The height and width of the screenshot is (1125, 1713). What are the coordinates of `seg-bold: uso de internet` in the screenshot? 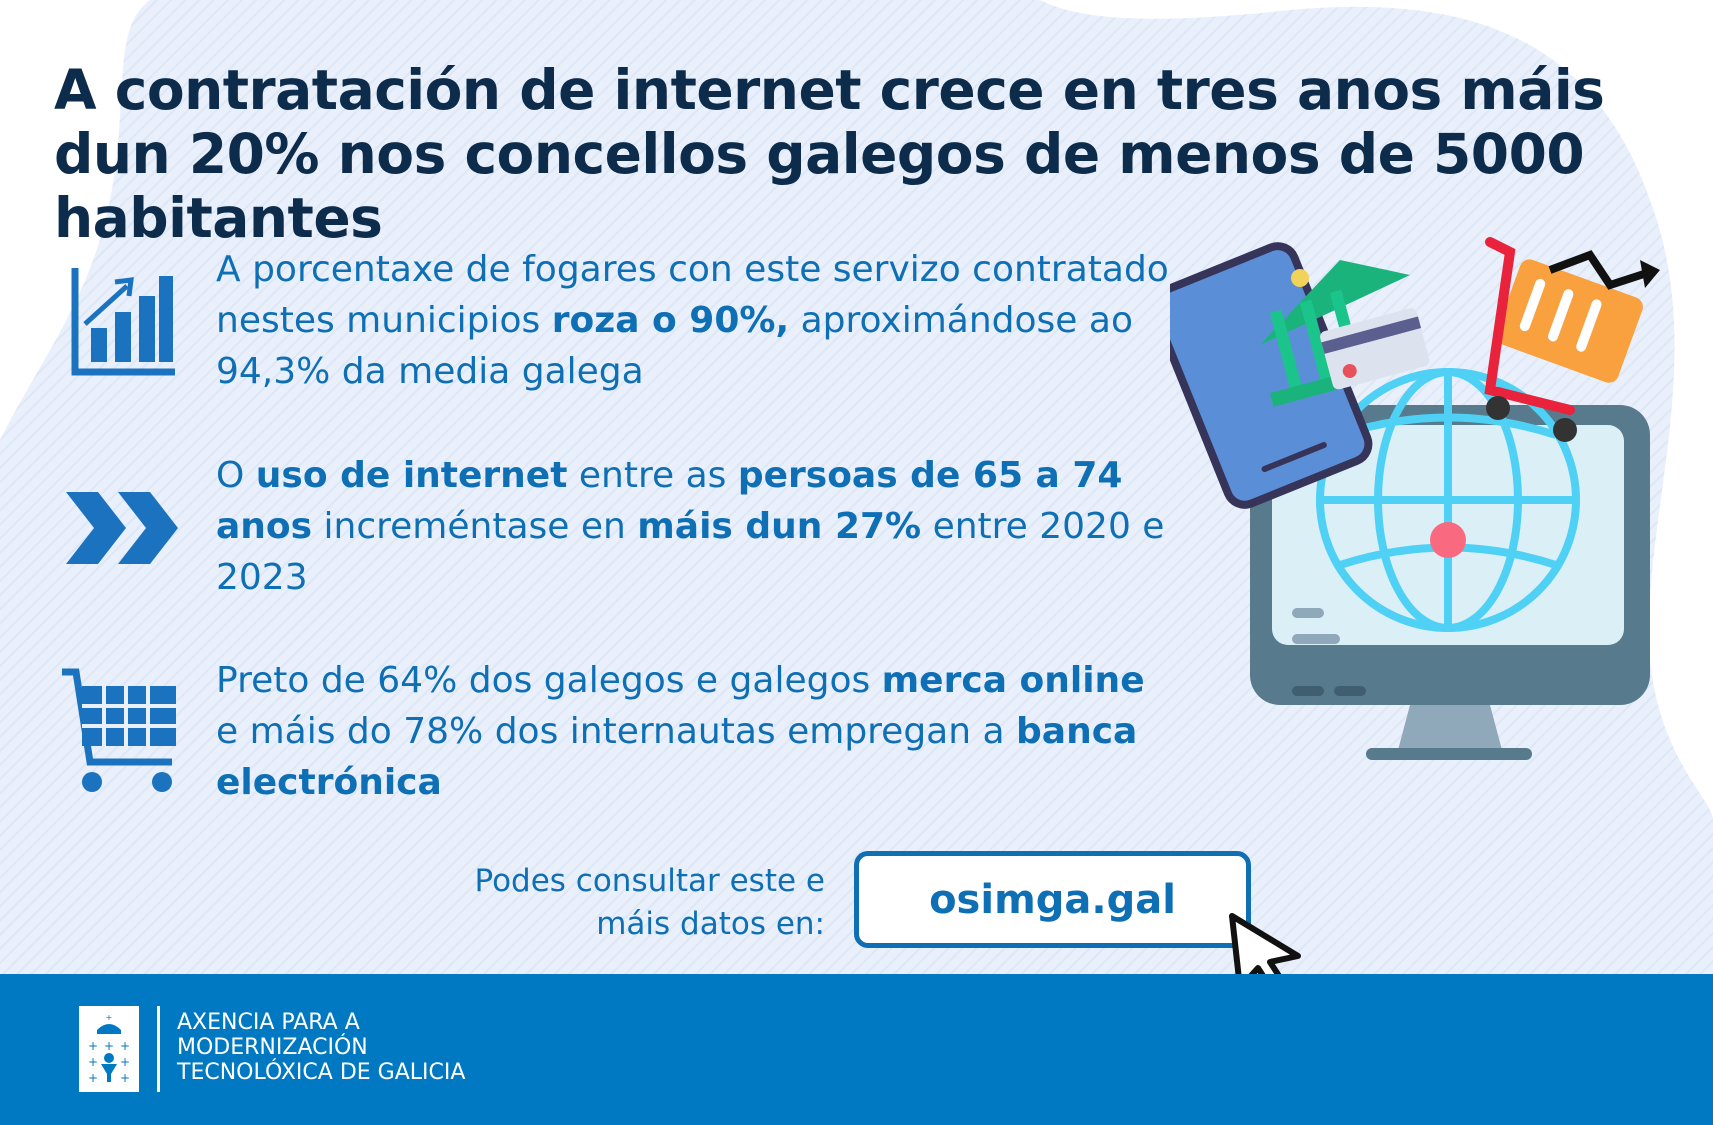 It's located at (411, 475).